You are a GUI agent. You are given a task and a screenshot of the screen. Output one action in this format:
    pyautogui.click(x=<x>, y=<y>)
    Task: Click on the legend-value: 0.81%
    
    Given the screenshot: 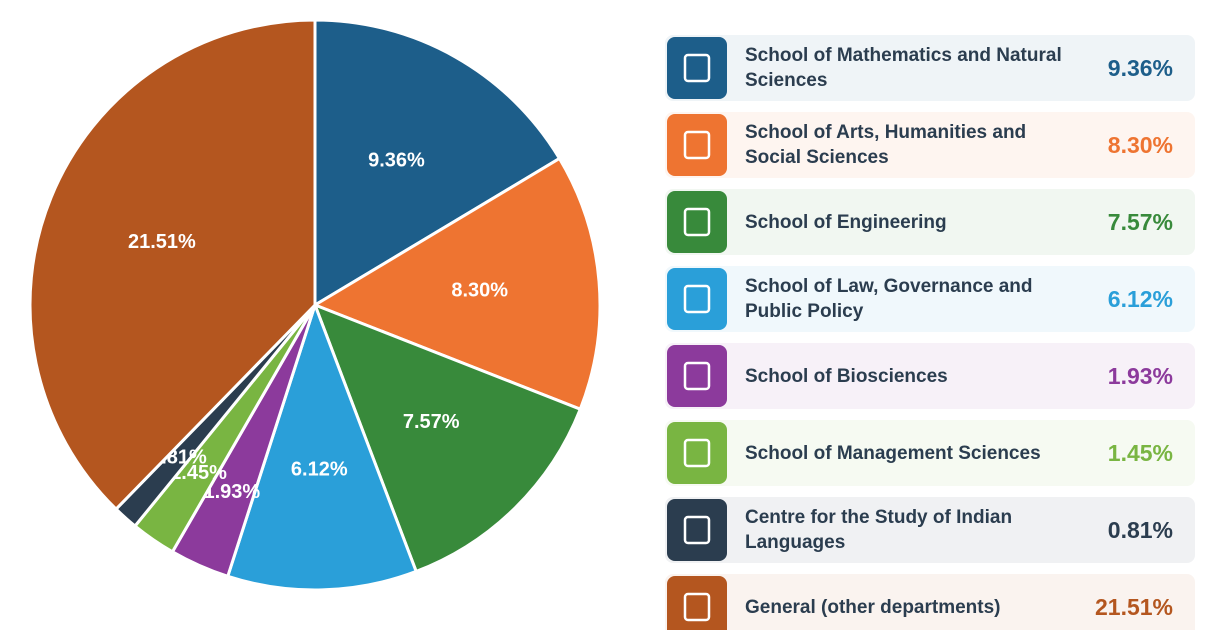 What is the action you would take?
    pyautogui.click(x=1140, y=529)
    